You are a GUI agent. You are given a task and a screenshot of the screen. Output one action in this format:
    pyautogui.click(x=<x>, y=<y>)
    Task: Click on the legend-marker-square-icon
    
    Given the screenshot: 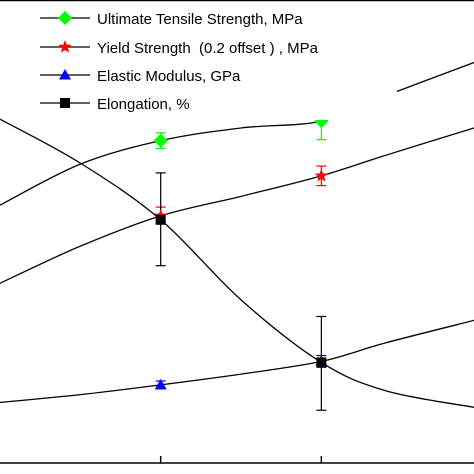 What is the action you would take?
    pyautogui.click(x=65, y=103)
    